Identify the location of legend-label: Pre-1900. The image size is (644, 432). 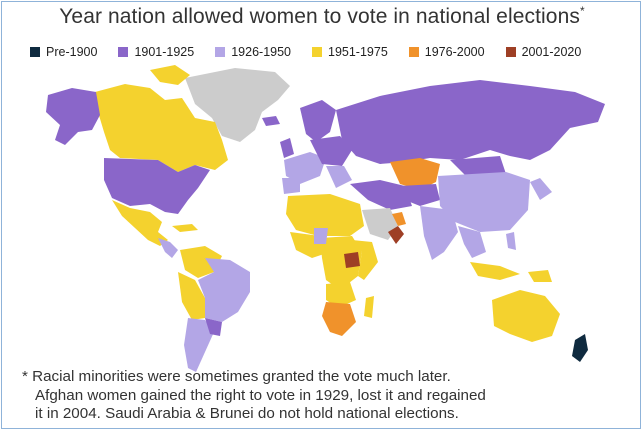
(72, 52).